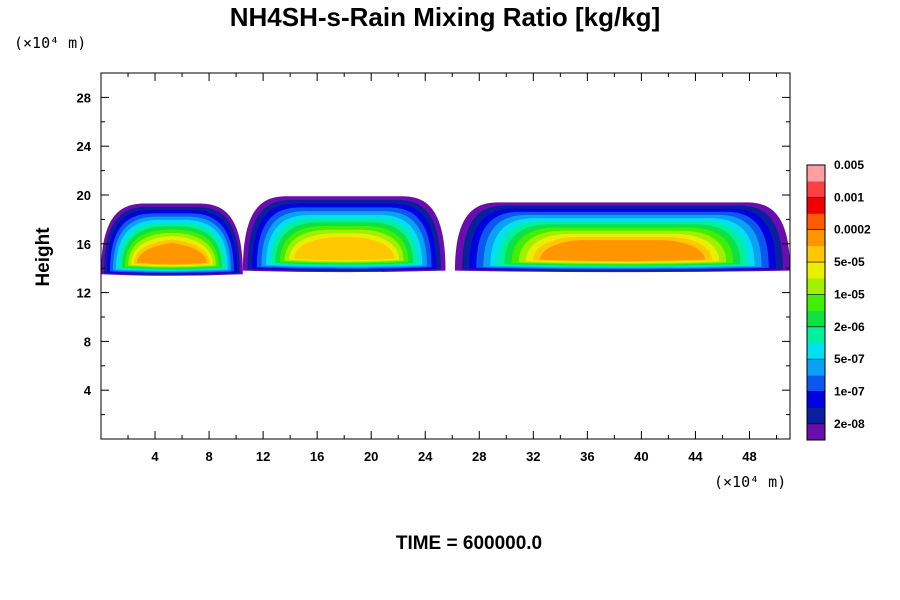  What do you see at coordinates (84, 146) in the screenshot?
I see `y-tick-label: 24` at bounding box center [84, 146].